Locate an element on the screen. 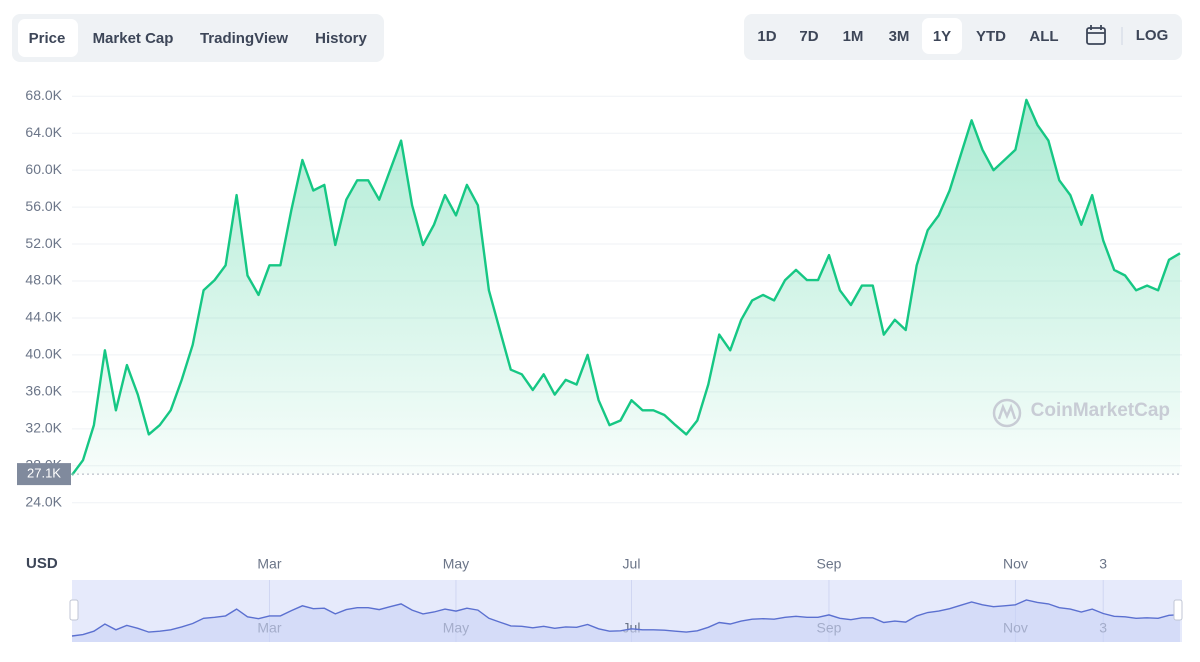  range-button: 1D is located at coordinates (766, 36).